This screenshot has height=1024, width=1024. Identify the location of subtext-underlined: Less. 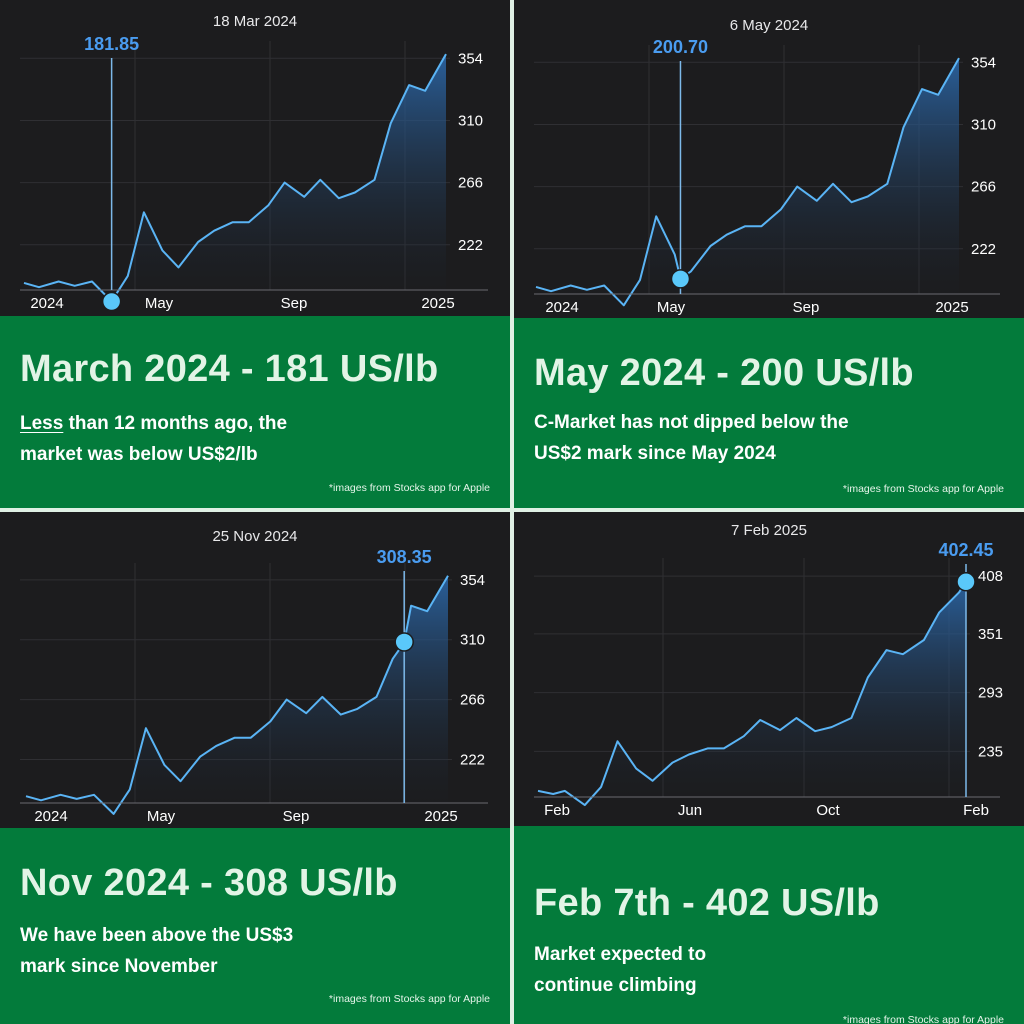
(42, 423).